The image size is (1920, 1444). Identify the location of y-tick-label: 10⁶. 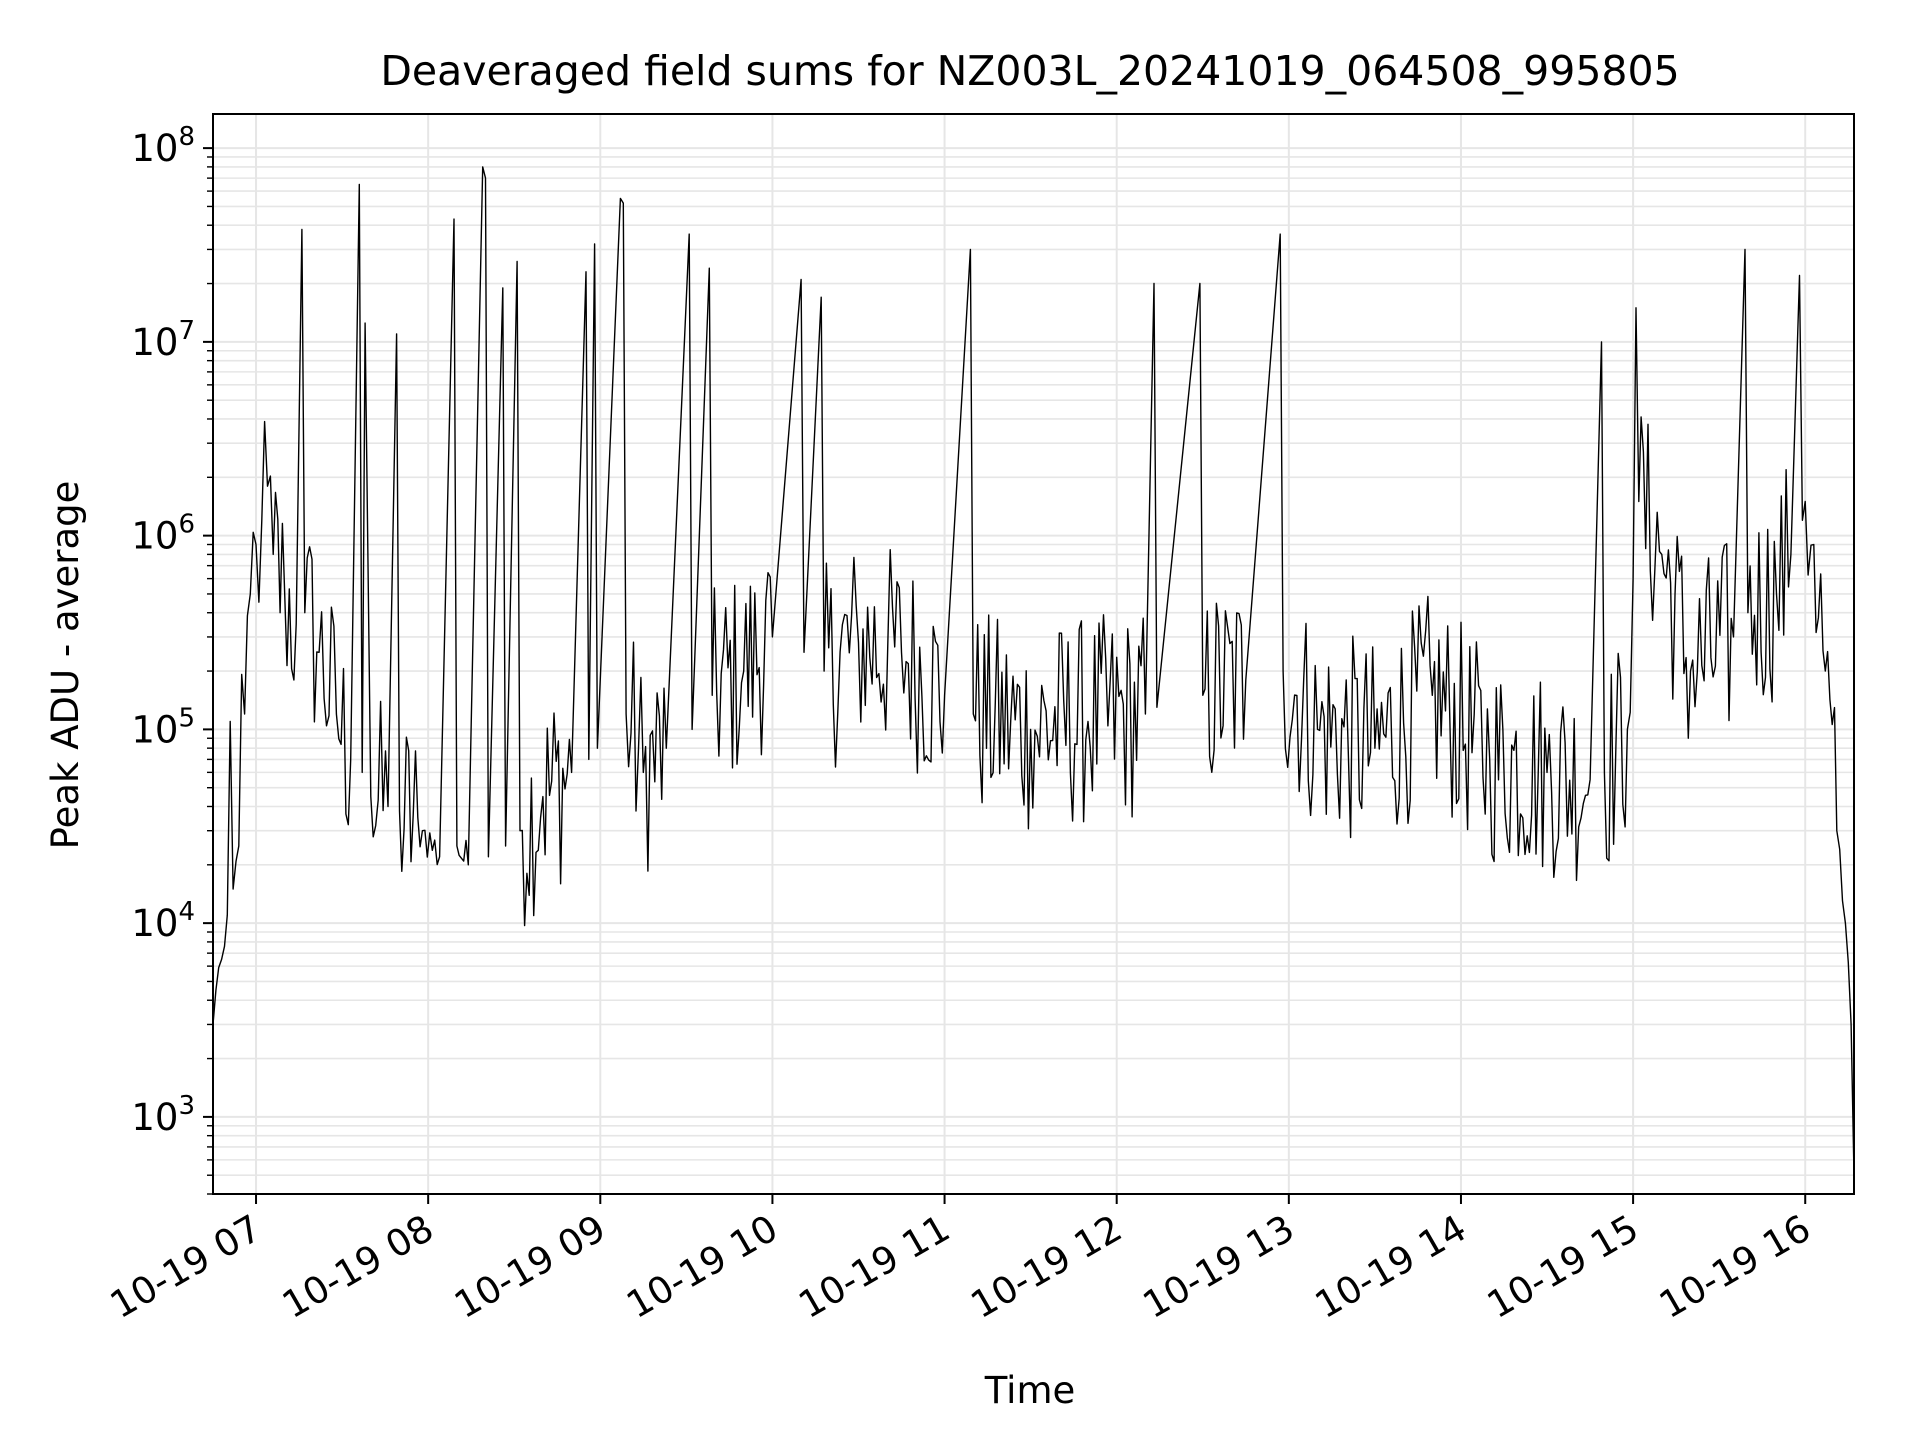
(163, 534).